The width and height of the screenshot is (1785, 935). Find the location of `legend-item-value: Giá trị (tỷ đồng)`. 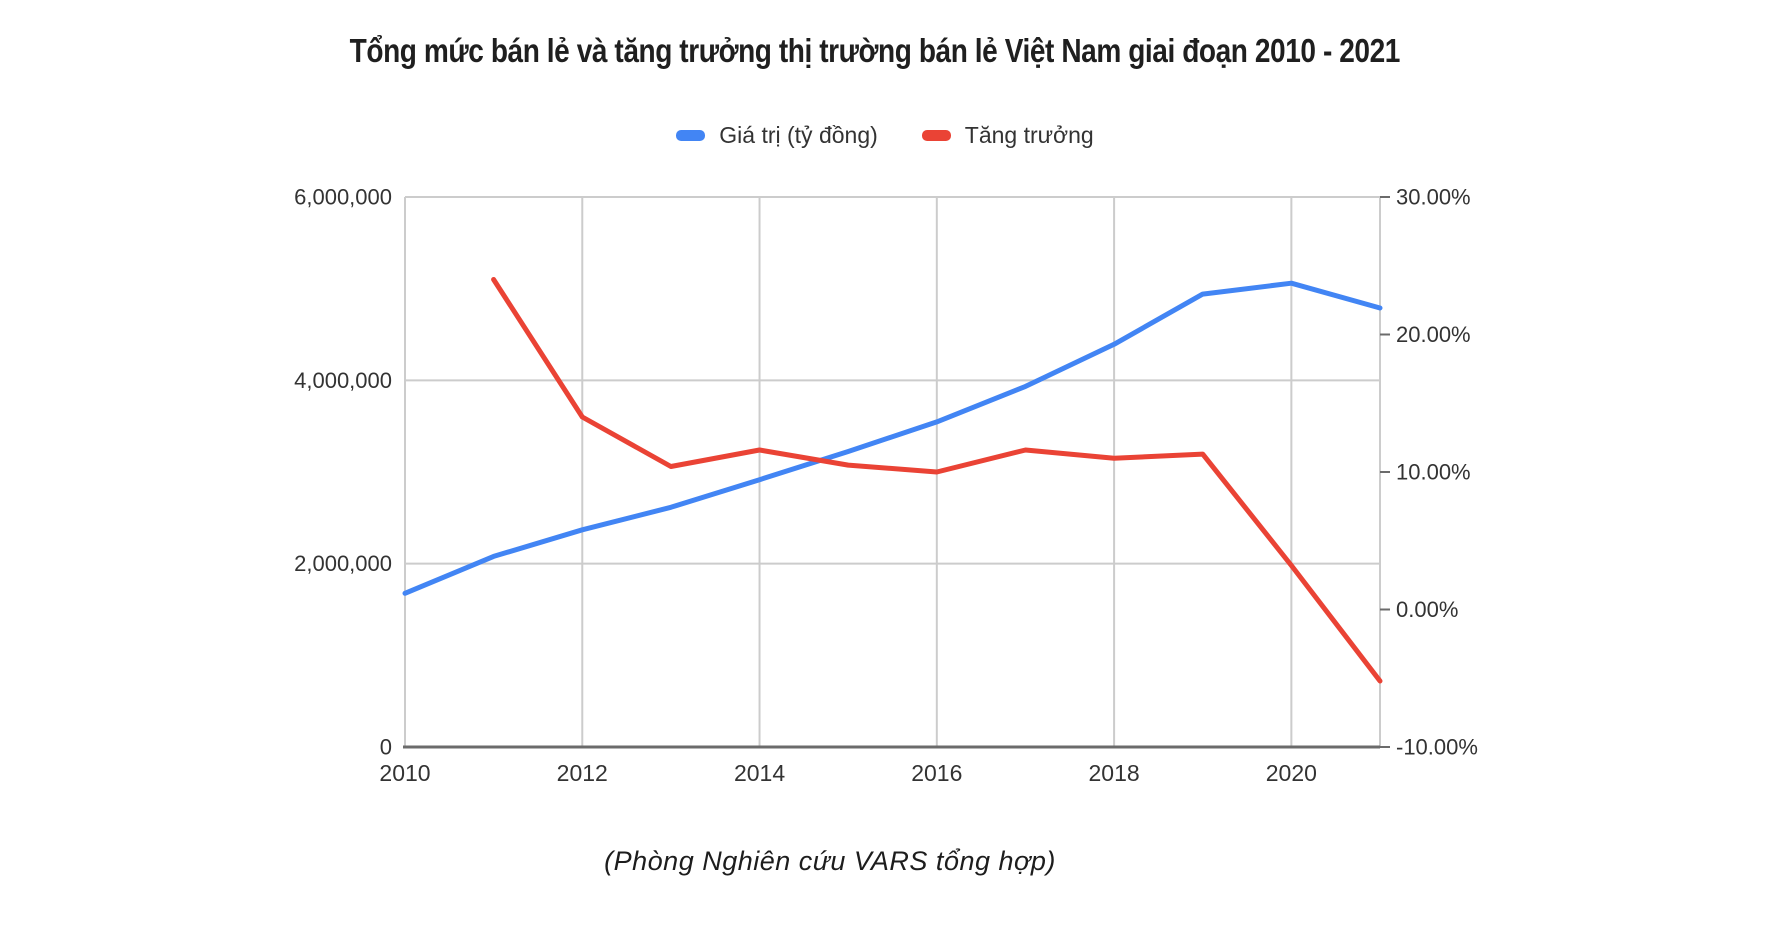

legend-item-value: Giá trị (tỷ đồng) is located at coordinates (777, 135).